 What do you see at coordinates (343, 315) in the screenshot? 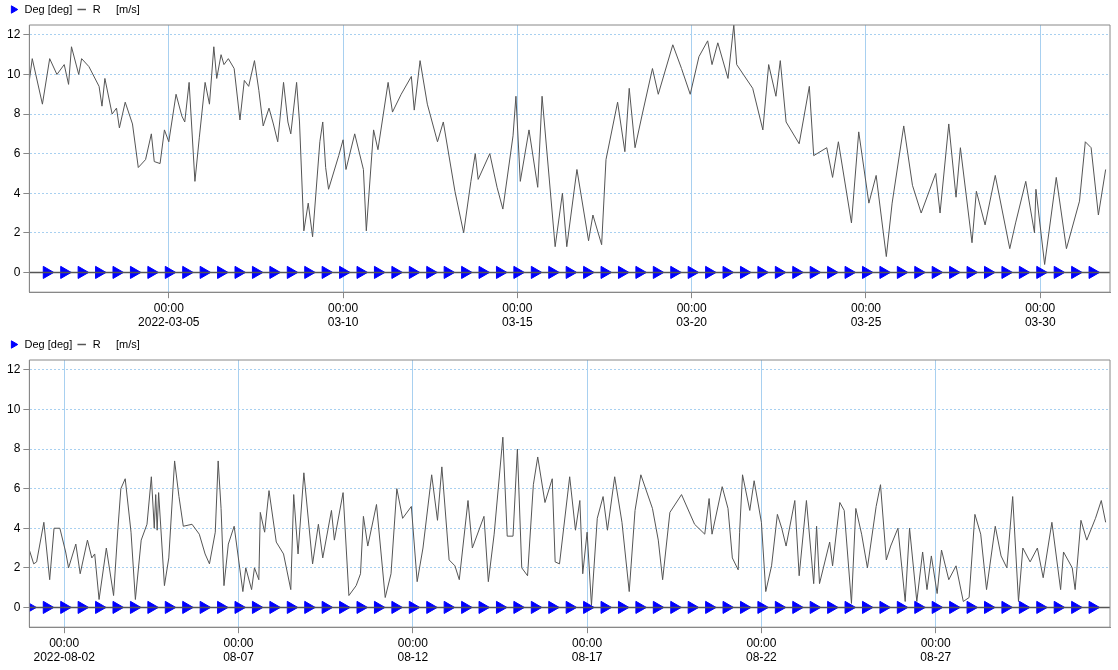
I see `x-tick-label: 00:00 03-10` at bounding box center [343, 315].